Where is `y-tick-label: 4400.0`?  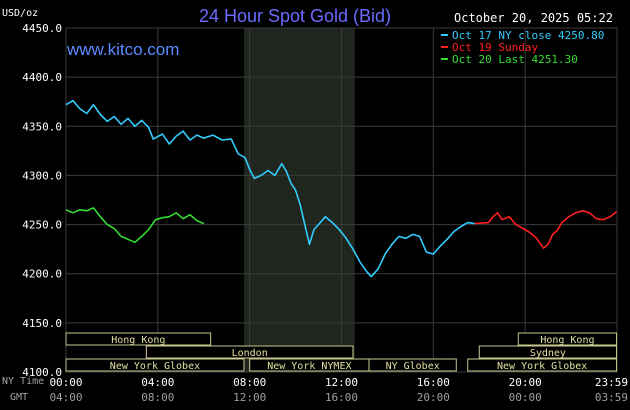
y-tick-label: 4400.0 is located at coordinates (42, 77).